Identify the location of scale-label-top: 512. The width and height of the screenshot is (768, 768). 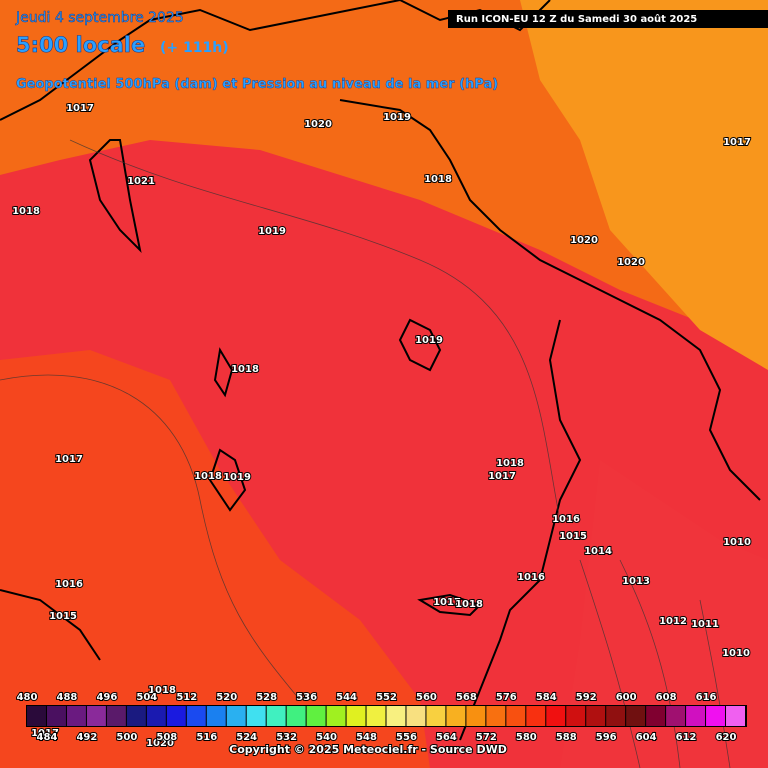
(186, 697).